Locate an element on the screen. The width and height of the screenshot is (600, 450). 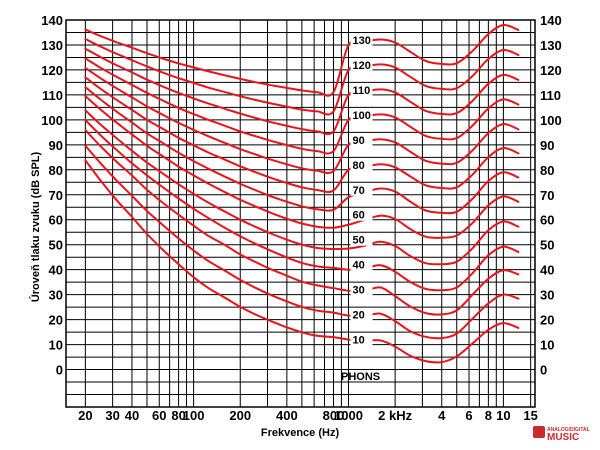
y-tick-labels-right: 0 10 20 30 40 50 60 70 80 90 100 110 120 130 140 is located at coordinates (551, 195).